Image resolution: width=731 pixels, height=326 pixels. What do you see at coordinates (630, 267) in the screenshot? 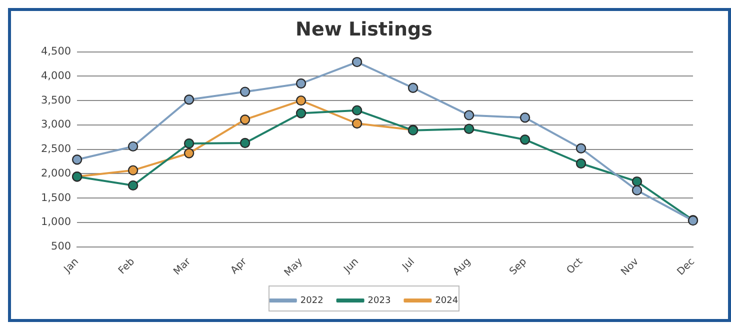
I see `x-tick-label: Nov` at bounding box center [630, 267].